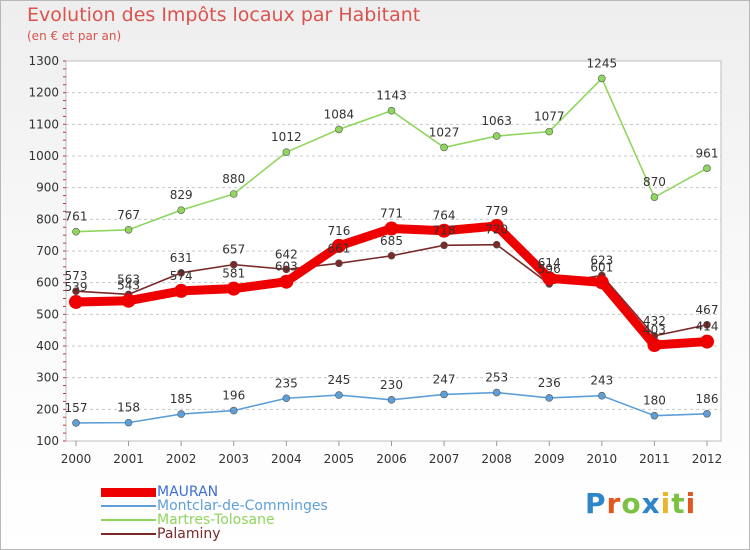 The height and width of the screenshot is (550, 750). Describe the element at coordinates (391, 96) in the screenshot. I see `data-label: 1143` at that location.